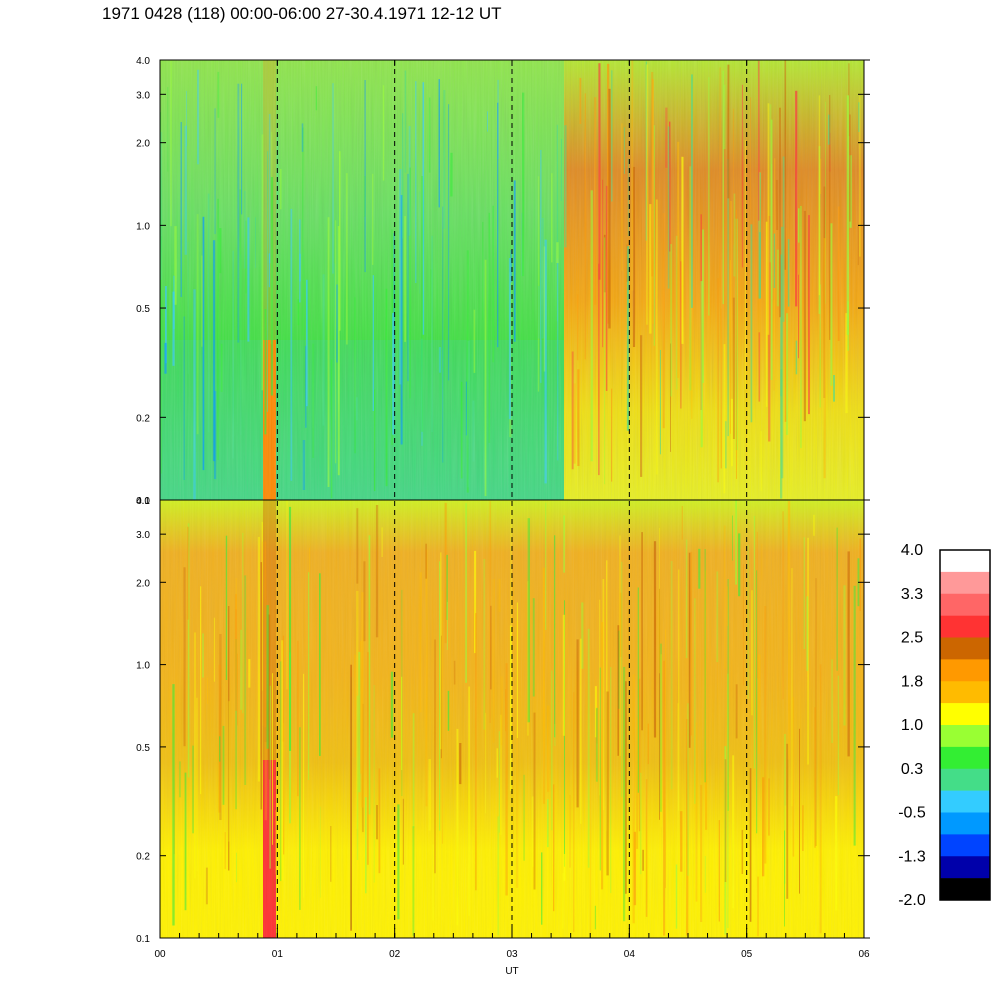 The image size is (1000, 1000). I want to click on x-tick-label: 03, so click(512, 954).